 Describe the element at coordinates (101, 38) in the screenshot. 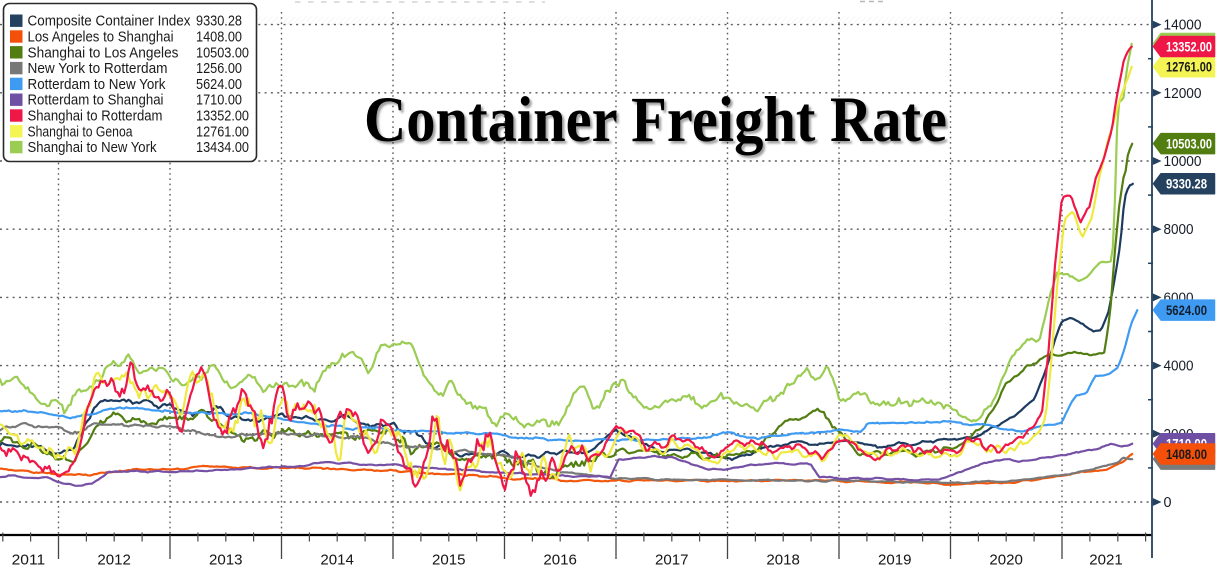

I see `svg-text: Los Angeles to Shanghai` at that location.